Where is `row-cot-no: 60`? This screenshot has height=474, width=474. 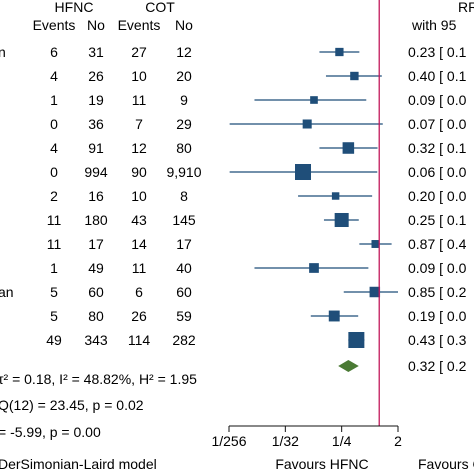
row-cot-no: 60 is located at coordinates (184, 292).